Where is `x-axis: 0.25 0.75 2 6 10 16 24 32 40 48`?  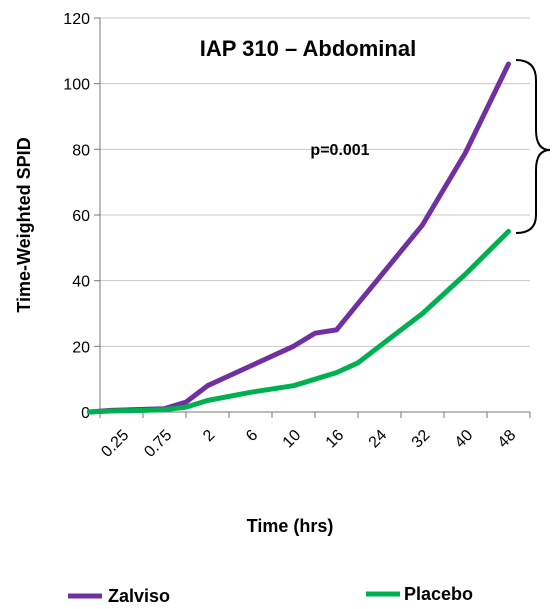
x-axis: 0.25 0.75 2 6 10 16 24 32 40 48 is located at coordinates (314, 436).